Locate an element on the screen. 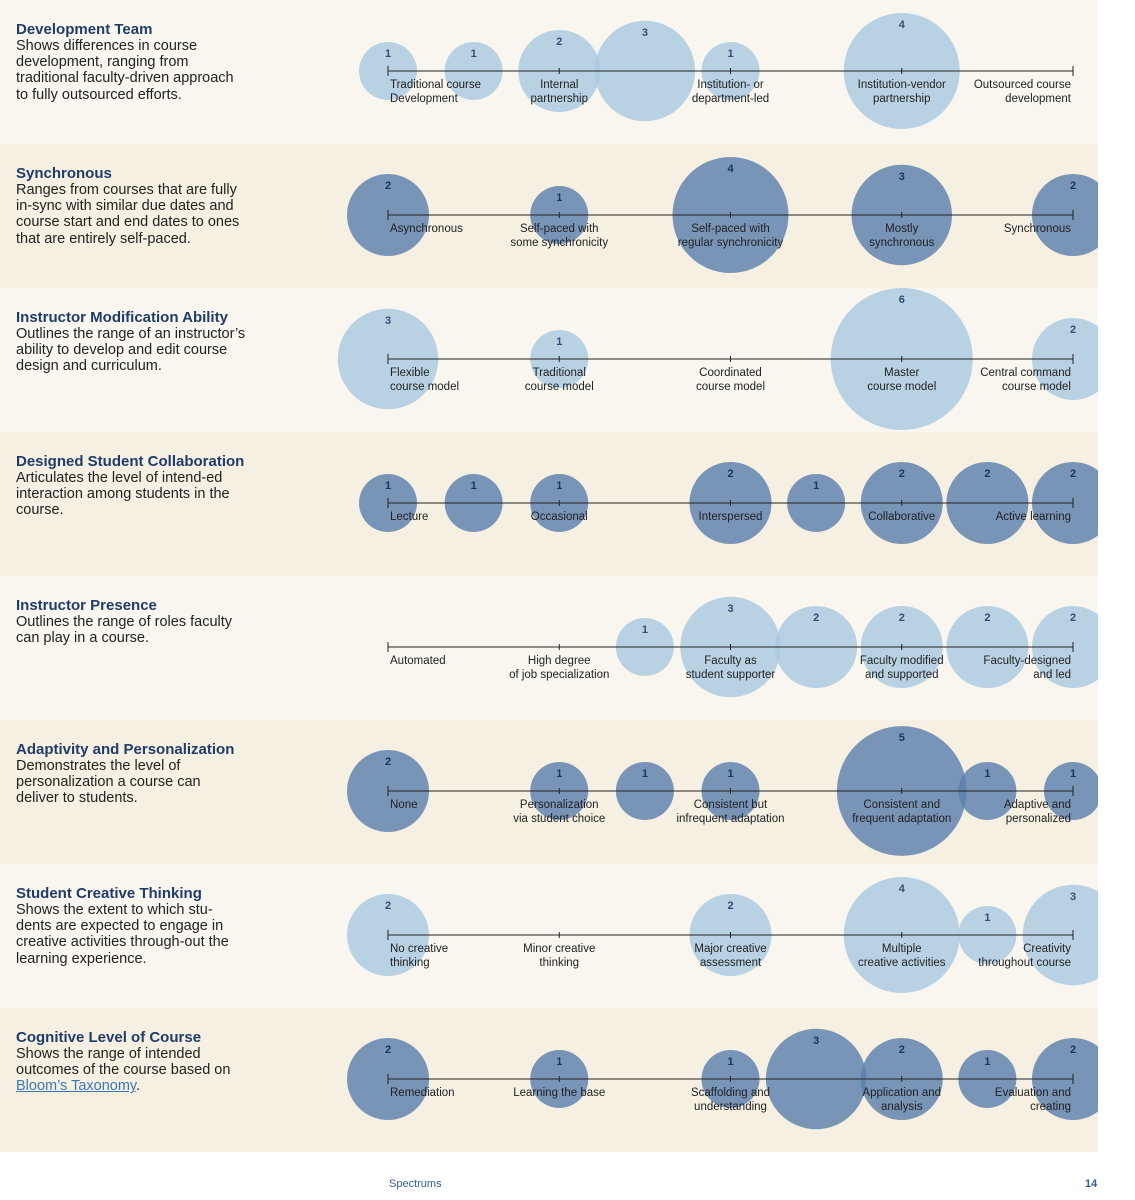 The image size is (1135, 1200). tick-label: Evaluation and is located at coordinates (1033, 1093).